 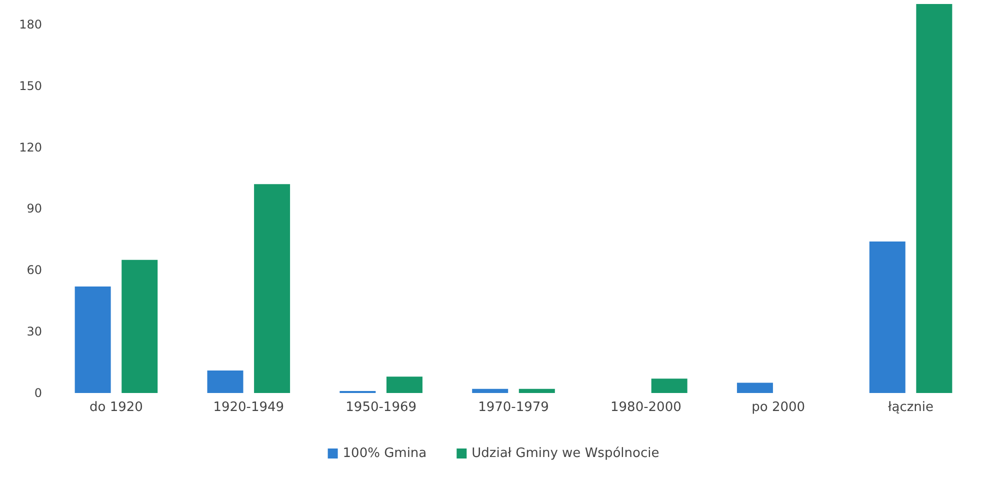 What do you see at coordinates (779, 407) in the screenshot?
I see `x-tick-label: po 2000` at bounding box center [779, 407].